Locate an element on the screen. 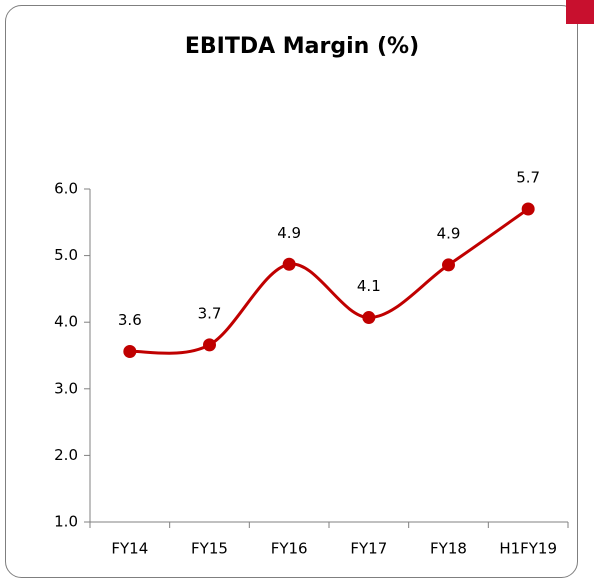 The height and width of the screenshot is (583, 594). y-tick-label: 5.0 is located at coordinates (66, 255).